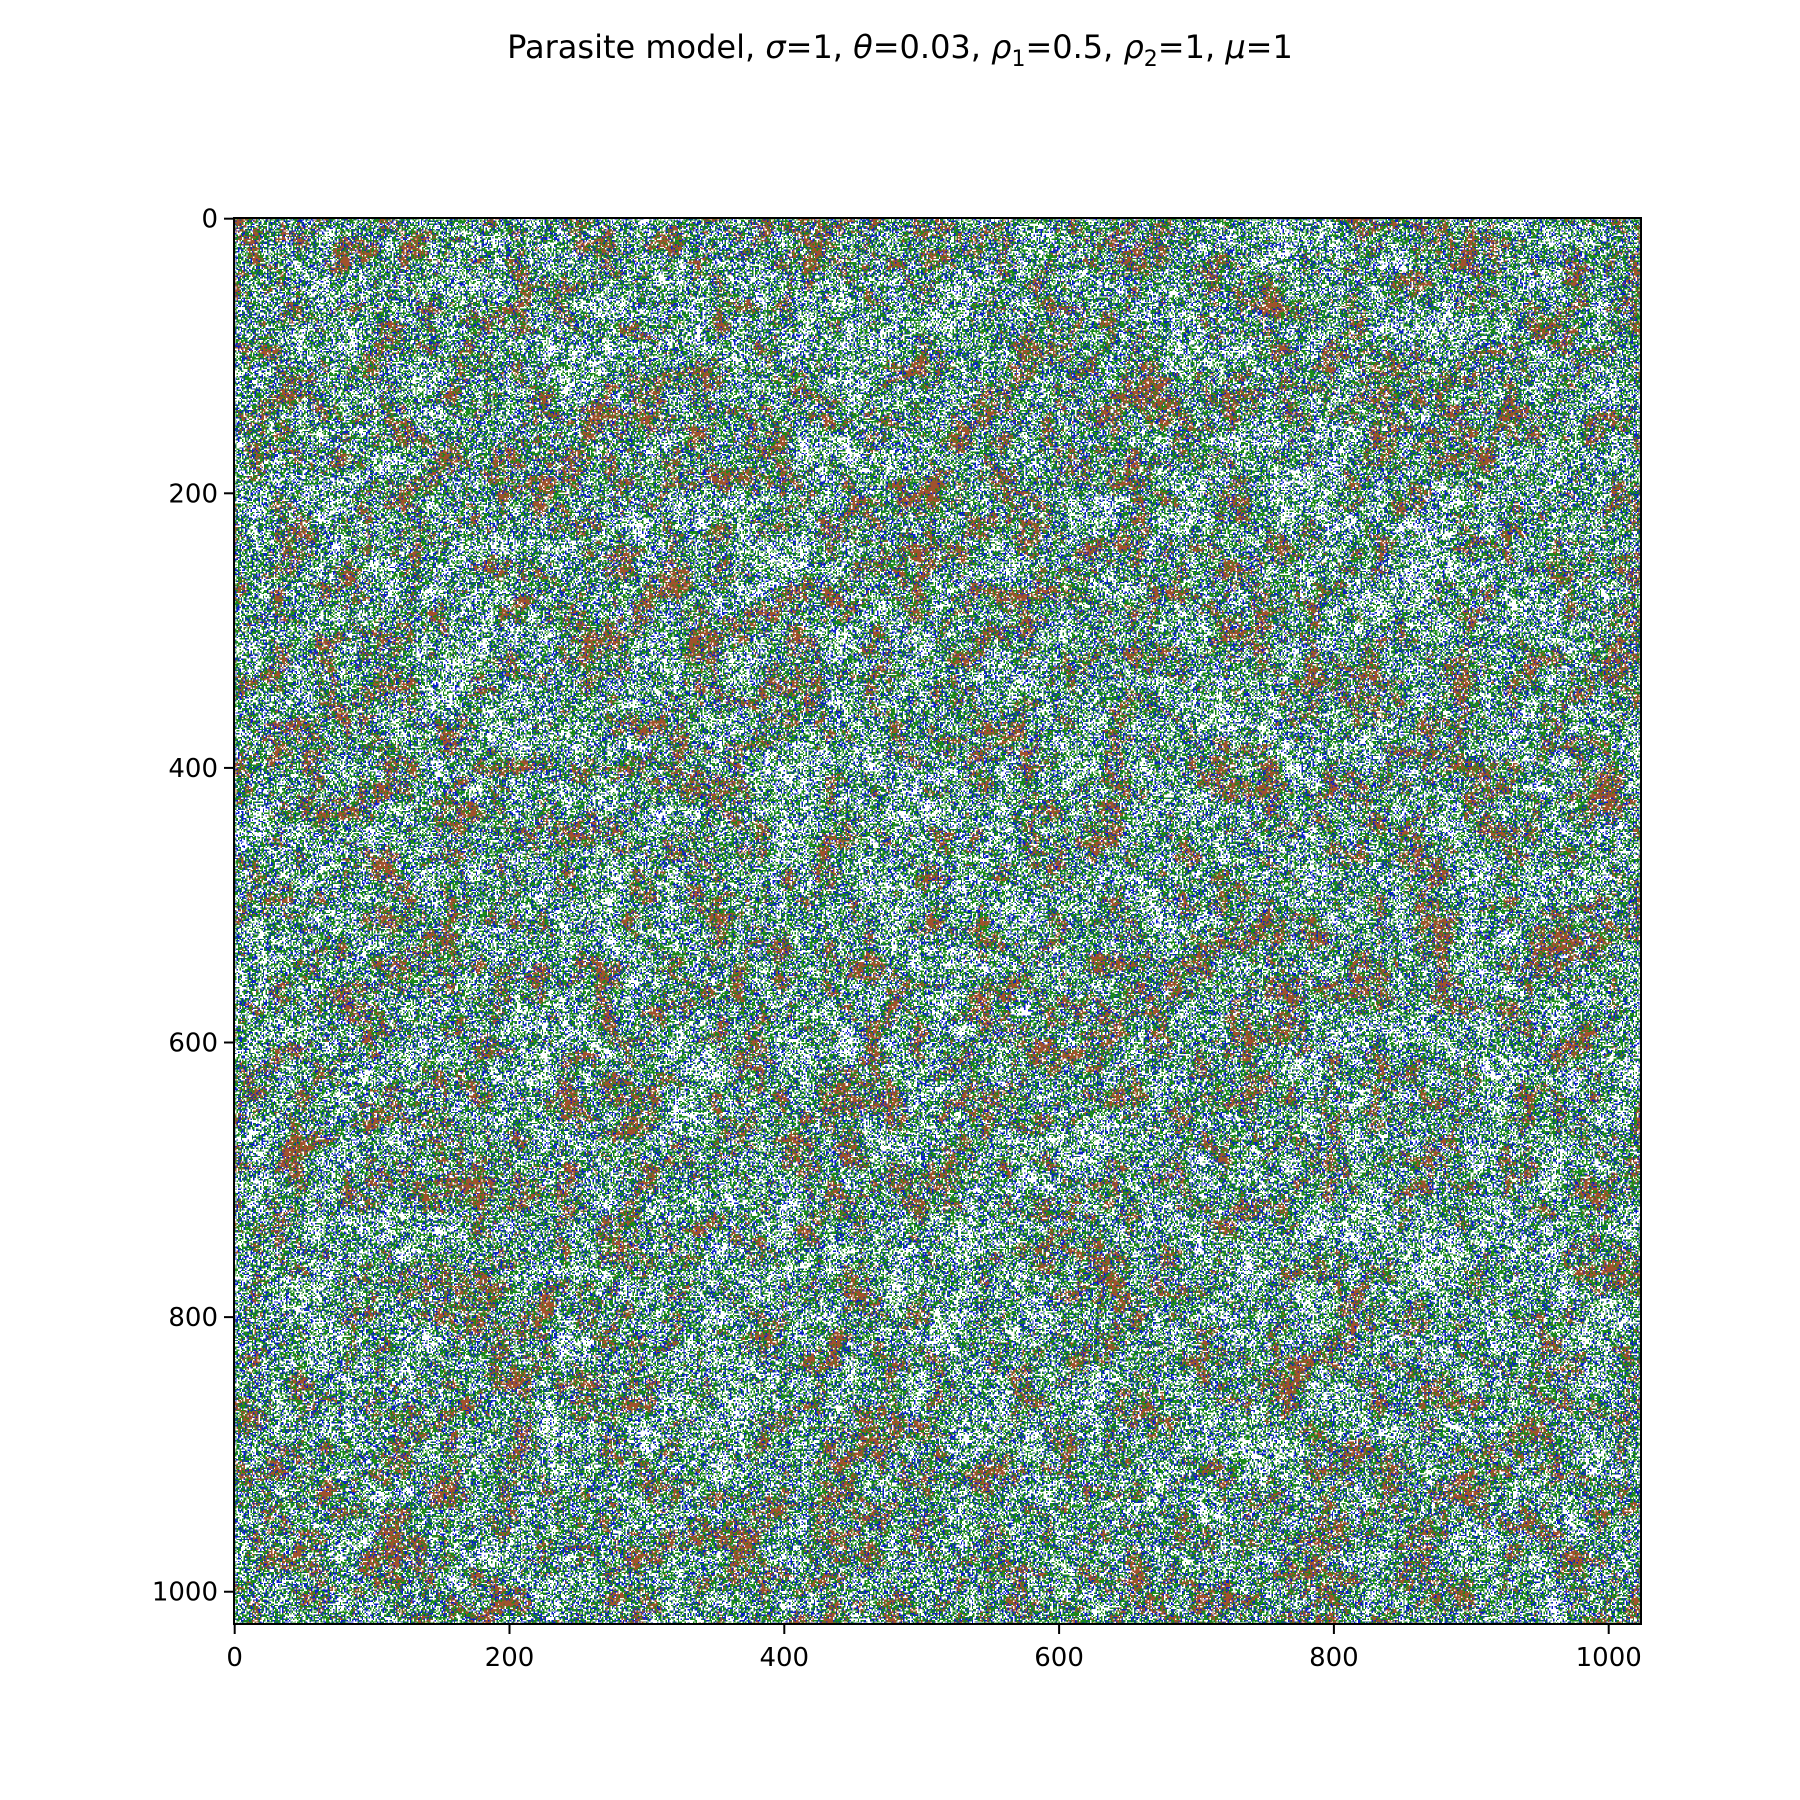  I want to click on y-tick-label: 1000, so click(185, 1593).